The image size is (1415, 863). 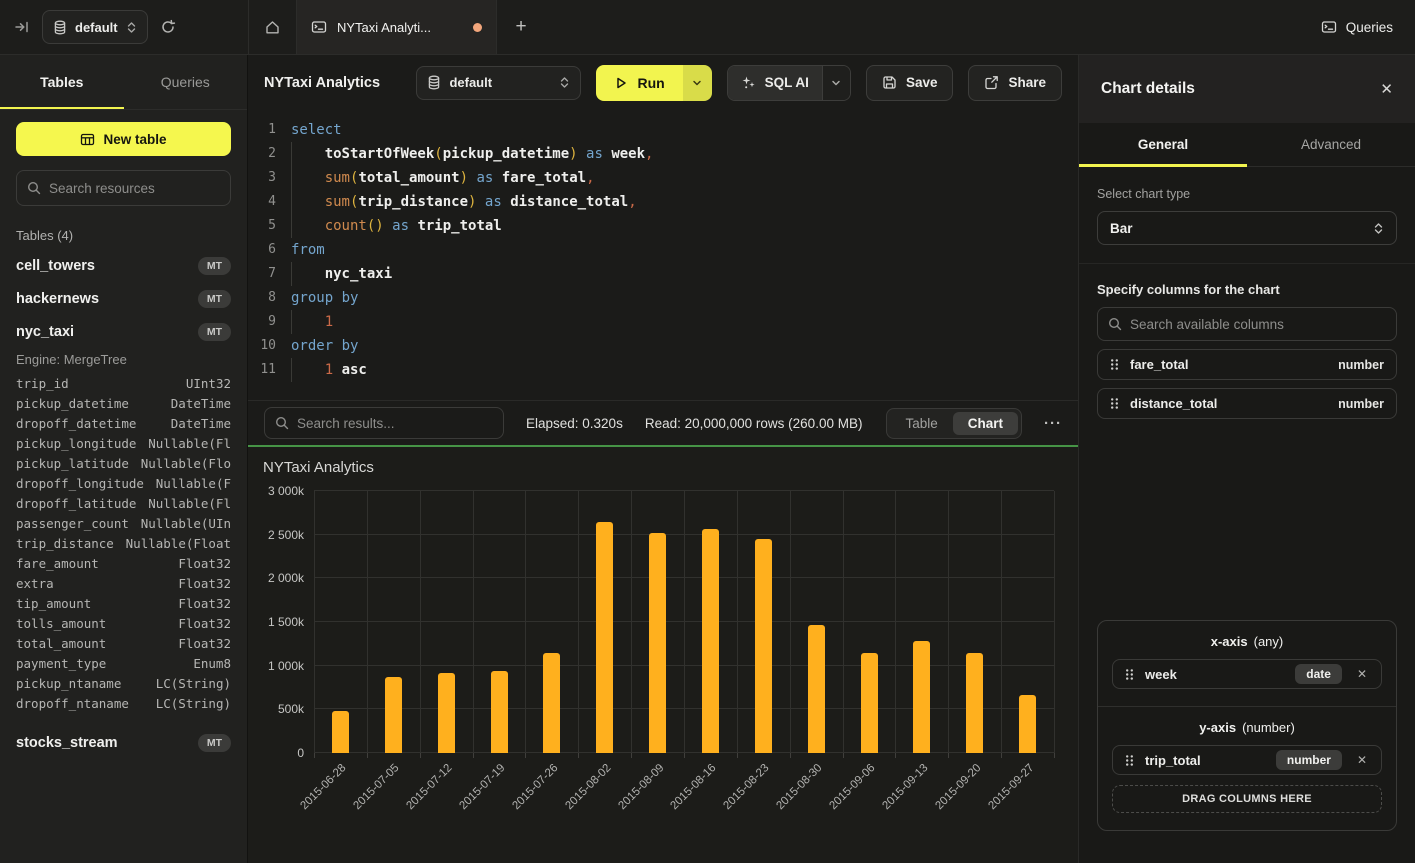 I want to click on queries-button: Queries, so click(x=1357, y=27).